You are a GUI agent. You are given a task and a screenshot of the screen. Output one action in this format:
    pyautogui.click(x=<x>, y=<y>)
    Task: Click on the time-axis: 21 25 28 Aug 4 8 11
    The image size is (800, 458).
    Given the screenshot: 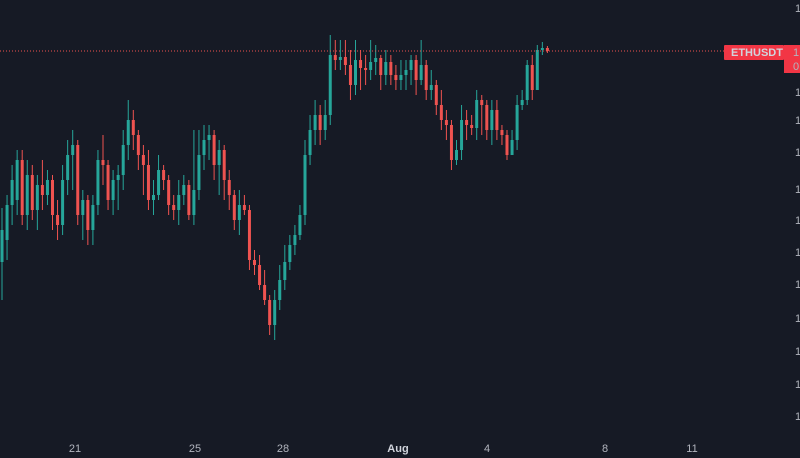 What is the action you would take?
    pyautogui.click(x=383, y=449)
    